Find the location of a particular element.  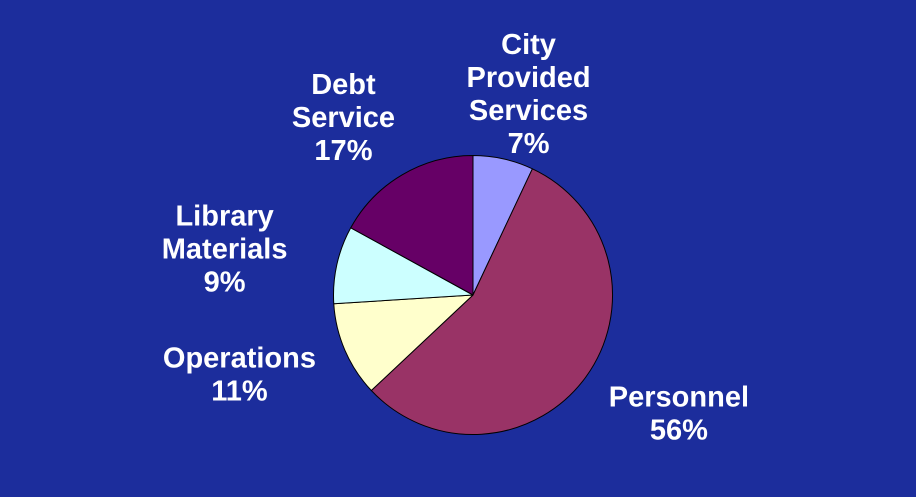

slice-label: Personnel is located at coordinates (679, 398).